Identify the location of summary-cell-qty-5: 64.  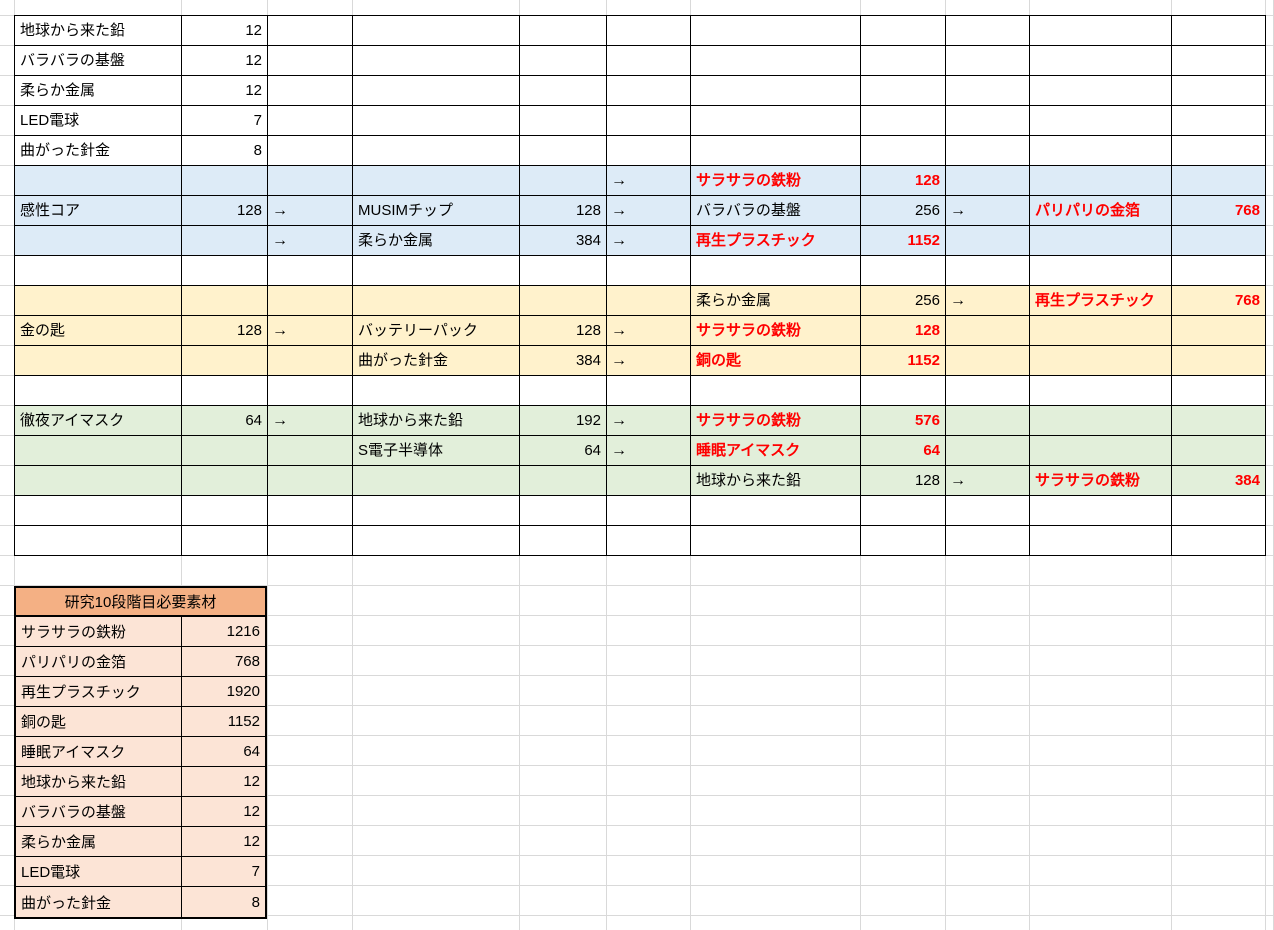
(223, 752).